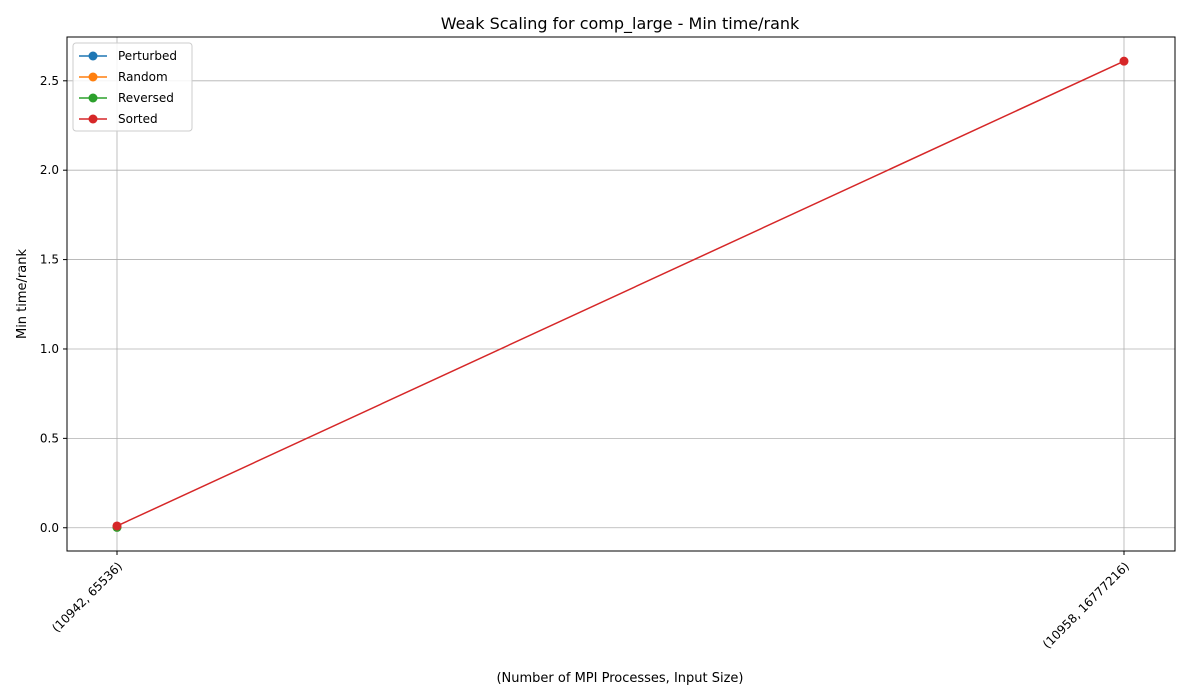  I want to click on y-tick-label: 2.5, so click(49, 81).